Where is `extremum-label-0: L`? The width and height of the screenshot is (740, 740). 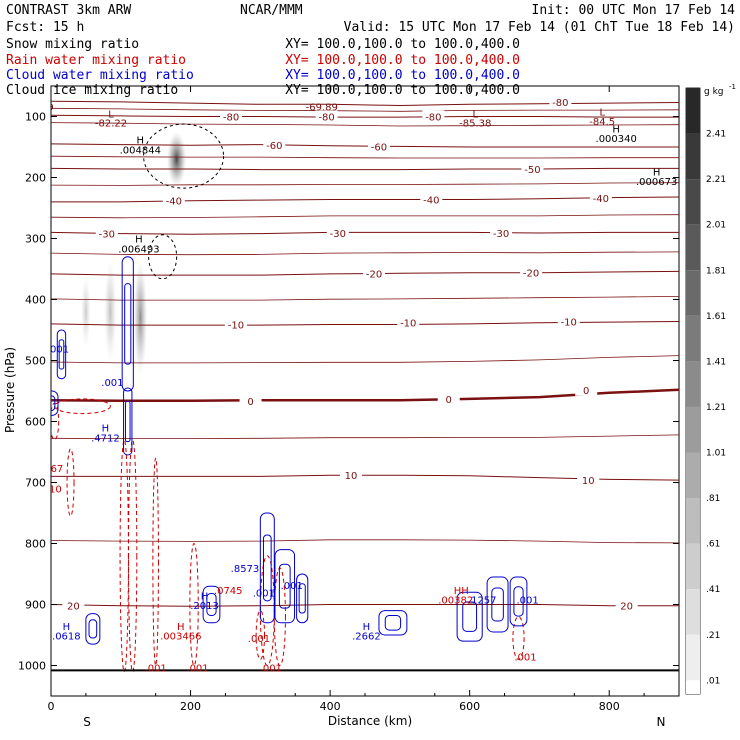
extremum-label-0: L is located at coordinates (111, 114).